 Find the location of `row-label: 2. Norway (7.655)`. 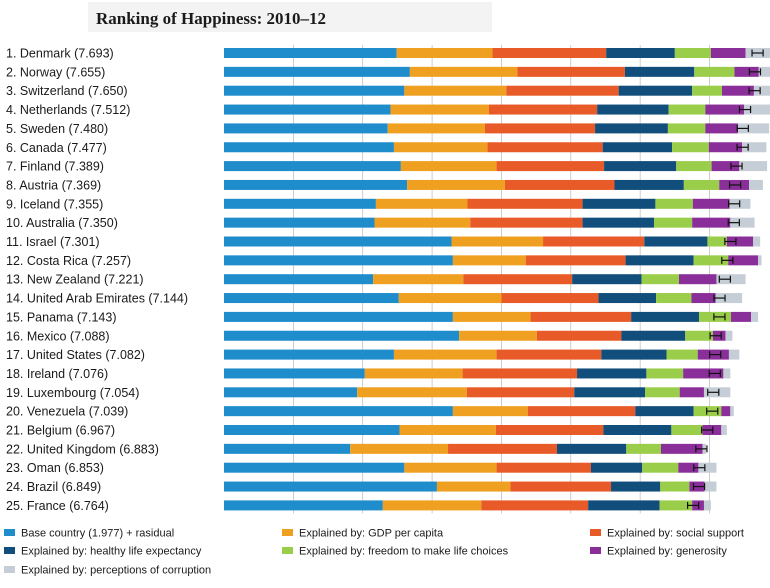

row-label: 2. Norway (7.655) is located at coordinates (55, 72).